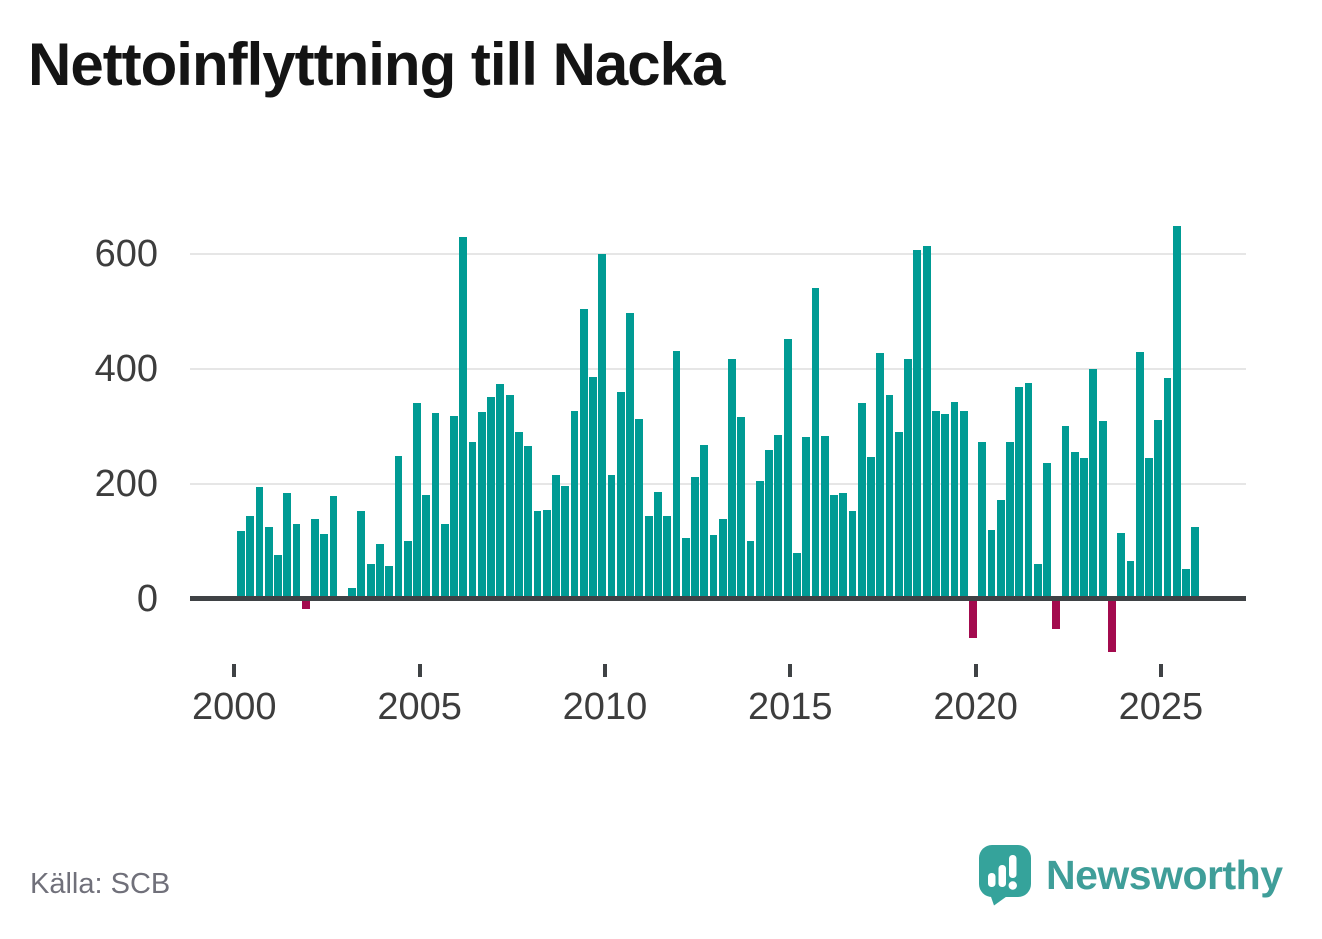  What do you see at coordinates (126, 254) in the screenshot?
I see `y-axis-label-600: 600` at bounding box center [126, 254].